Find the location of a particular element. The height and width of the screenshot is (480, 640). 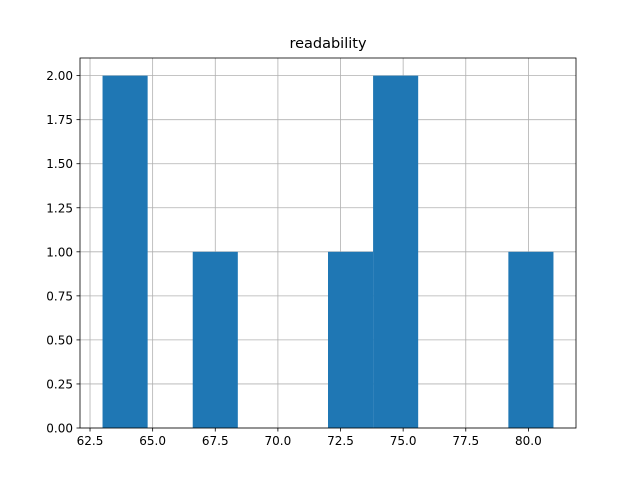

y-tick-label: 0.00 is located at coordinates (59, 429).